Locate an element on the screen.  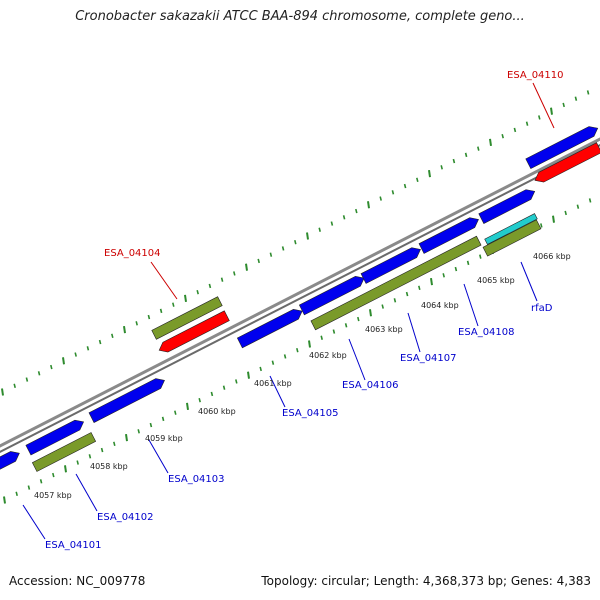
gene-label-esa-04110: ESA_04110 is located at coordinates (535, 75).